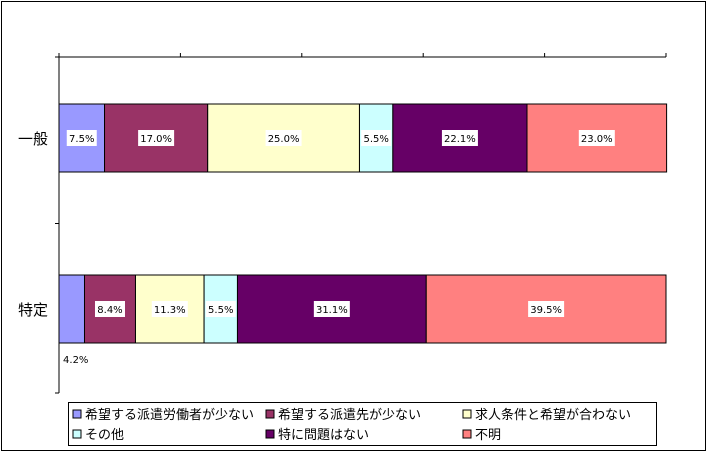  Describe the element at coordinates (362, 424) in the screenshot. I see `legend-box` at that location.